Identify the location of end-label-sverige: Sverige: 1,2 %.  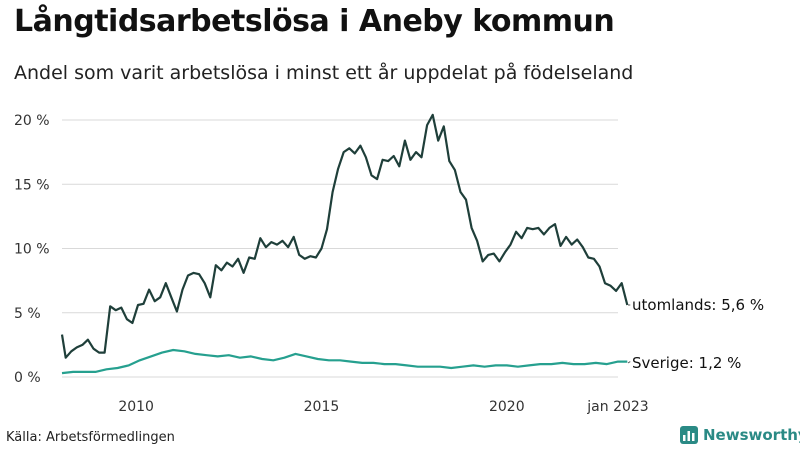
(686, 363).